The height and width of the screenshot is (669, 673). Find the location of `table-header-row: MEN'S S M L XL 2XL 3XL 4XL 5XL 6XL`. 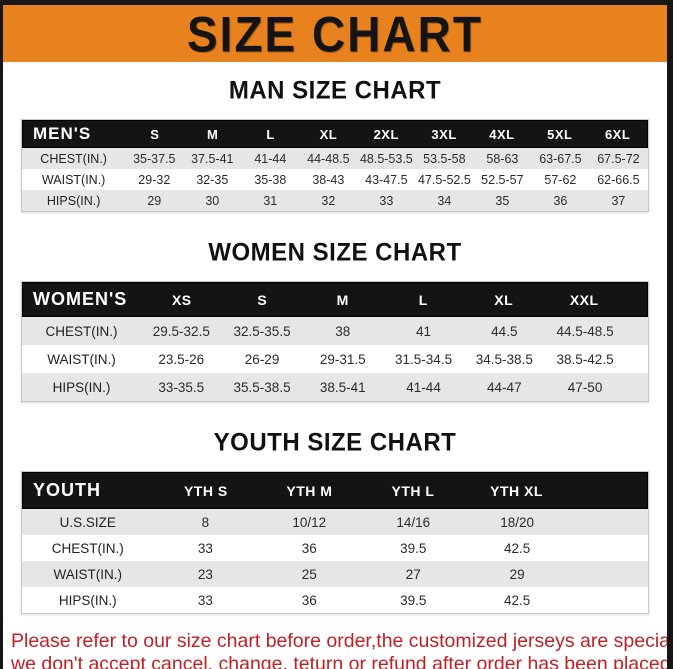

table-header-row: MEN'S S M L XL 2XL 3XL 4XL 5XL 6XL is located at coordinates (335, 134).